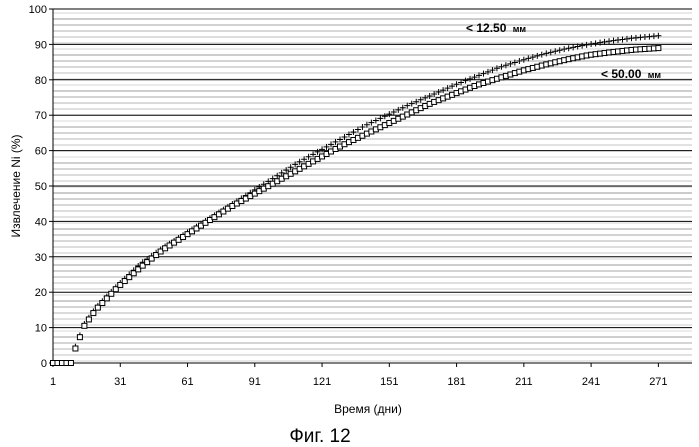  I want to click on x-tick-label: 1, so click(53, 382).